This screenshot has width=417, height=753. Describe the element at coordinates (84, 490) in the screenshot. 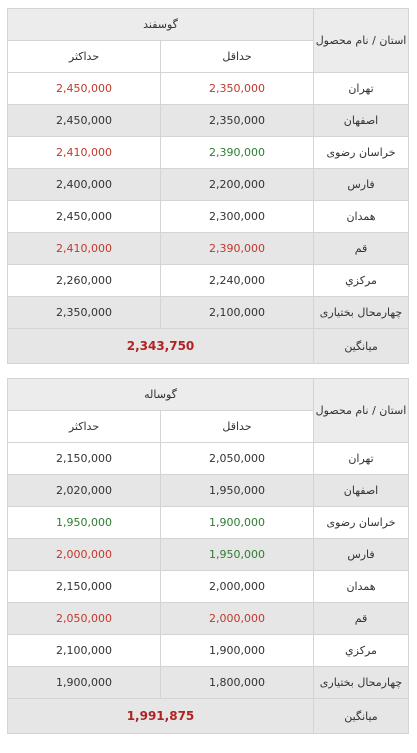

I see `max-price-cell: 2,020,000` at that location.